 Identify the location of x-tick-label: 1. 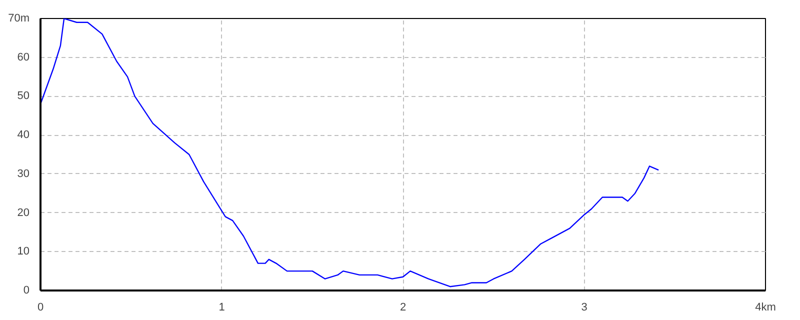
(221, 308).